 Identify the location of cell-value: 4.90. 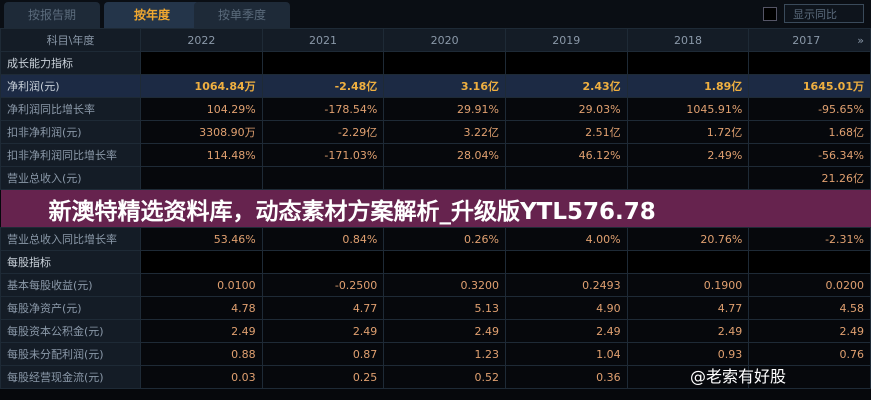
(566, 308).